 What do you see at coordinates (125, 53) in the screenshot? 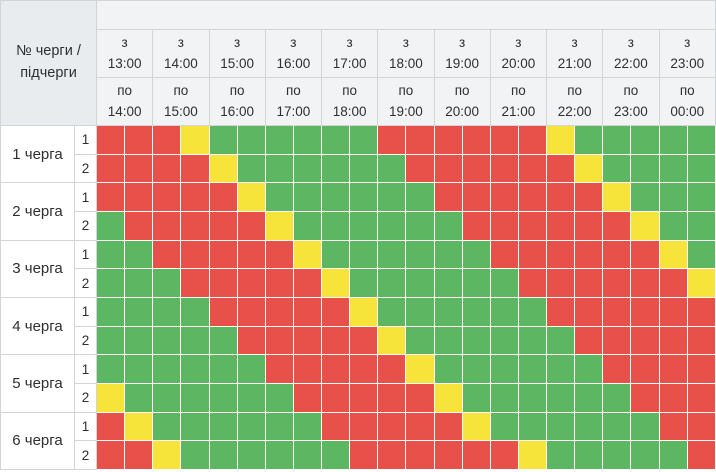
I see `header-from-13:00: з 13:00` at bounding box center [125, 53].